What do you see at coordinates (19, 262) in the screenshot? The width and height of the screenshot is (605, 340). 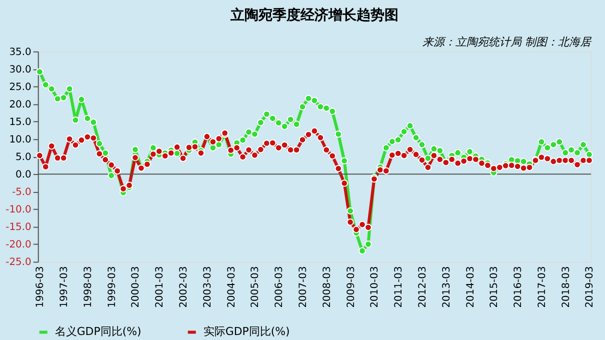 I see `y-tick-label: -25.0` at bounding box center [19, 262].